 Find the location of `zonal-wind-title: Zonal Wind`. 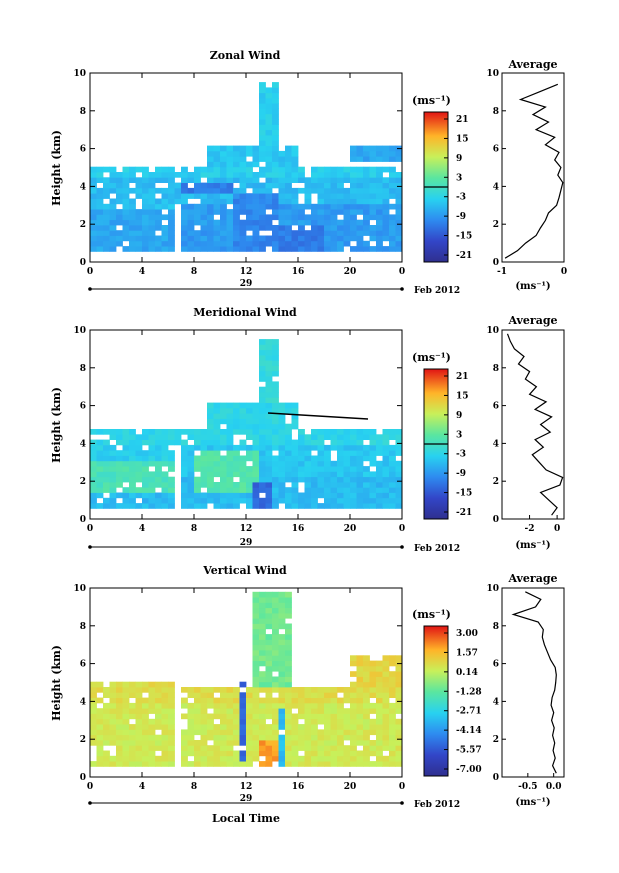

zonal-wind-title: Zonal Wind is located at coordinates (245, 55).